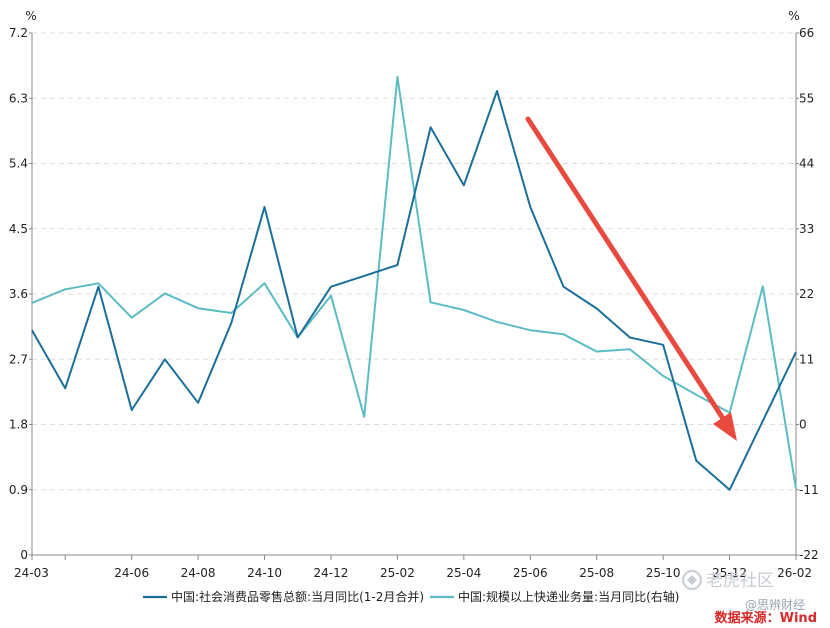 The image size is (830, 628). What do you see at coordinates (806, 164) in the screenshot?
I see `right-tick-label: 44` at bounding box center [806, 164].